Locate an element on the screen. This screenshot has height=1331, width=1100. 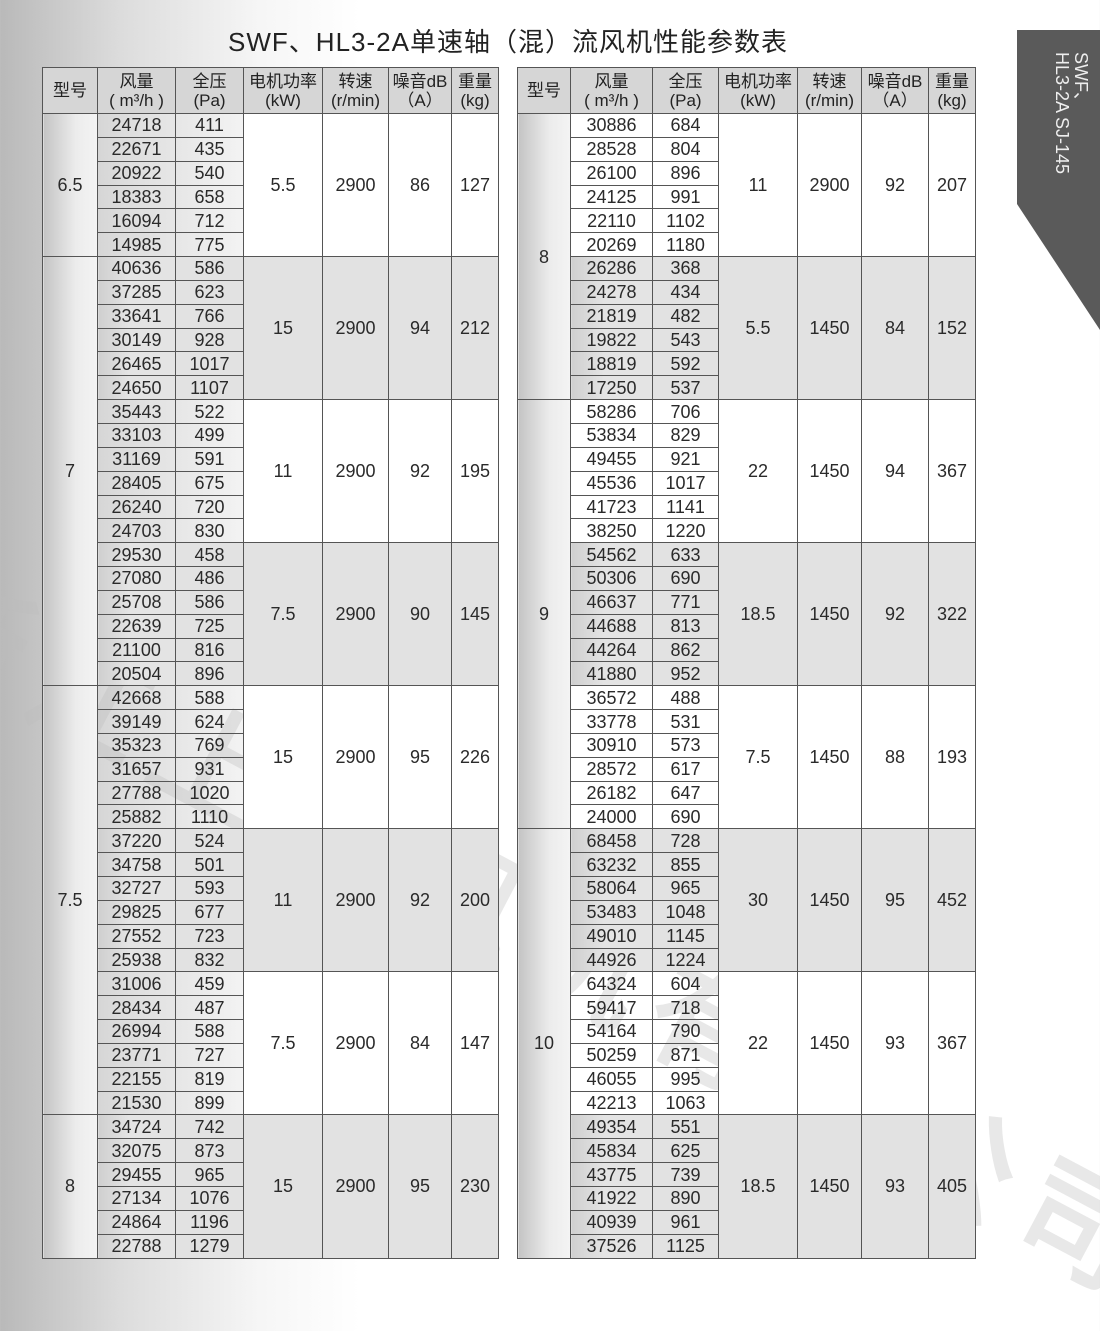
noise-cell: 84 is located at coordinates (420, 1043).